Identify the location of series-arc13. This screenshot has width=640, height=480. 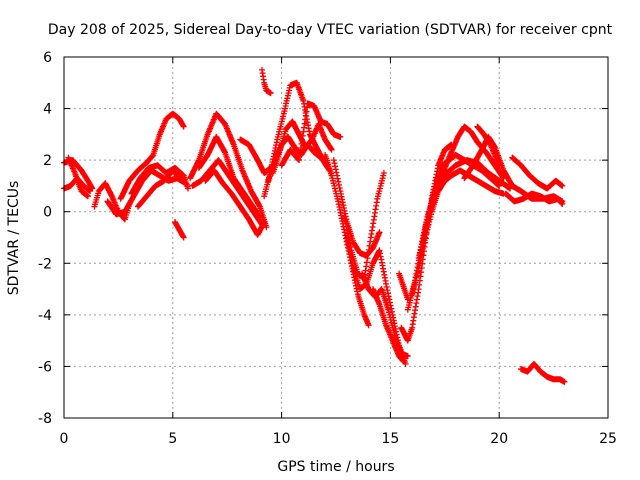
(235, 202).